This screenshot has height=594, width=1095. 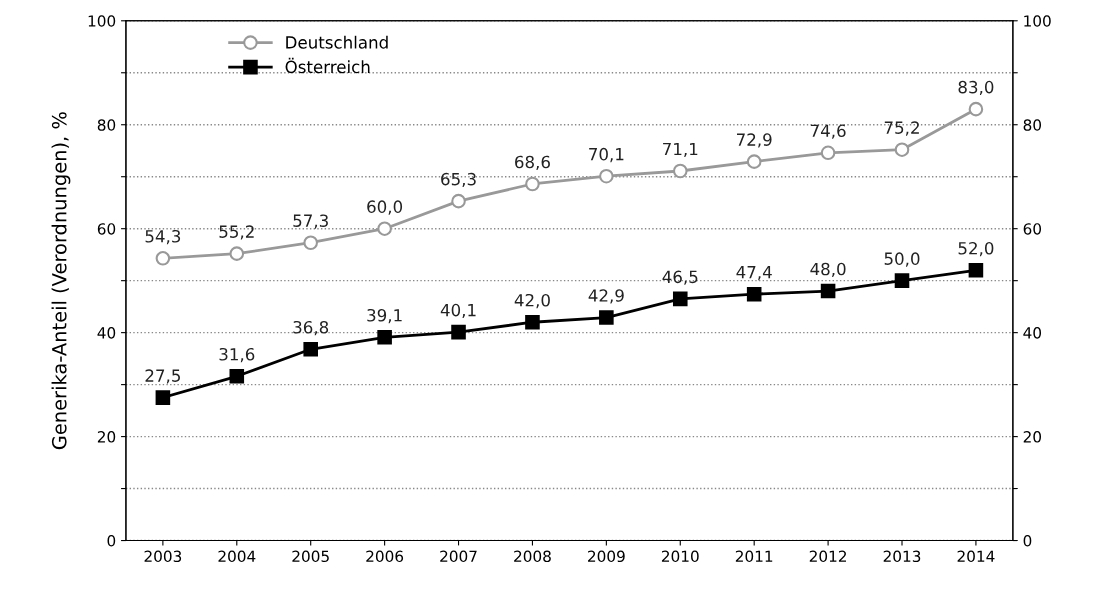 What do you see at coordinates (754, 140) in the screenshot?
I see `data-label: 72,9` at bounding box center [754, 140].